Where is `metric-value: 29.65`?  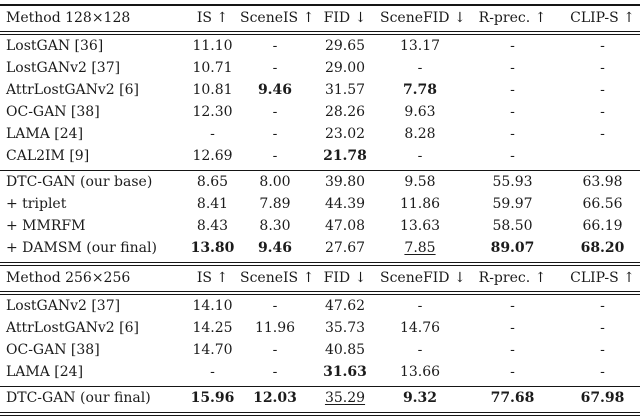 metric-value: 29.65 is located at coordinates (345, 46).